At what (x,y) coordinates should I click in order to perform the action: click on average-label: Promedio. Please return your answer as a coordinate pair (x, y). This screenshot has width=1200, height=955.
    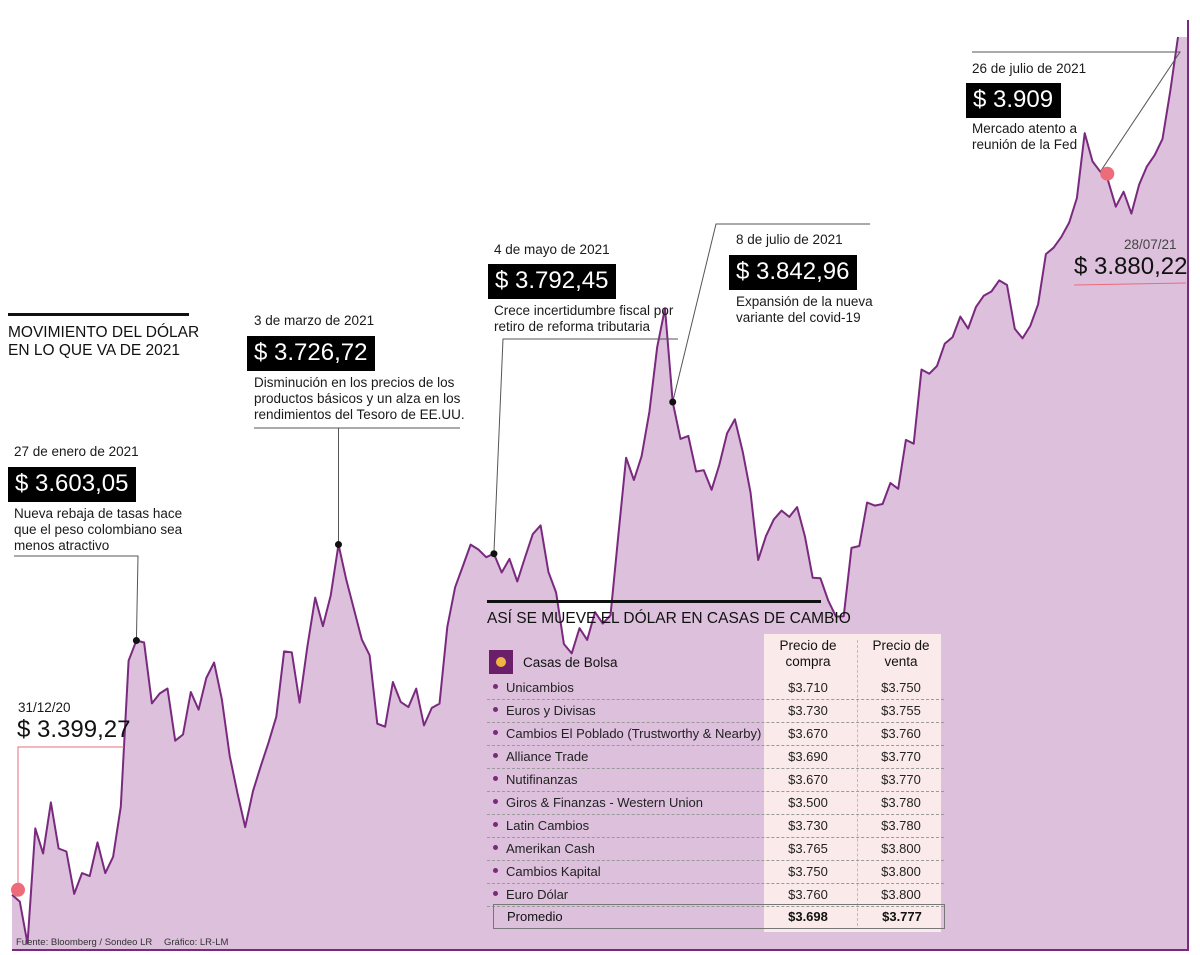
    Looking at the image, I should click on (535, 916).